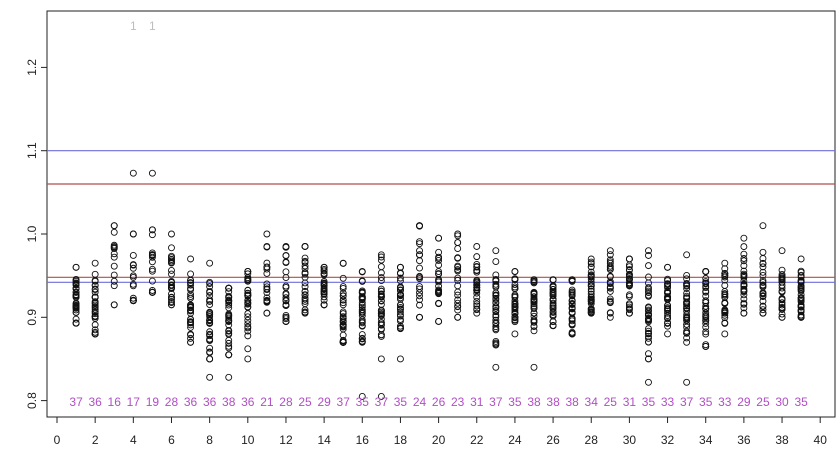 This screenshot has width=837, height=452. I want to click on x-tick-label: 22, so click(477, 440).